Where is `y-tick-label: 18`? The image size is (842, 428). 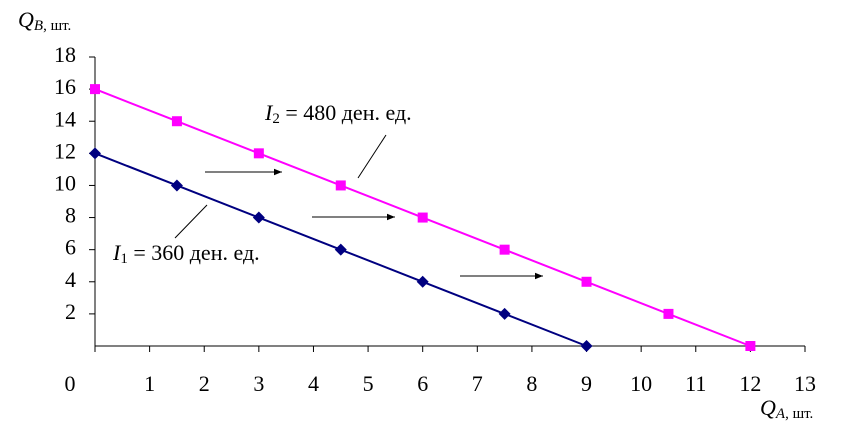 y-tick-label: 18 is located at coordinates (65, 54).